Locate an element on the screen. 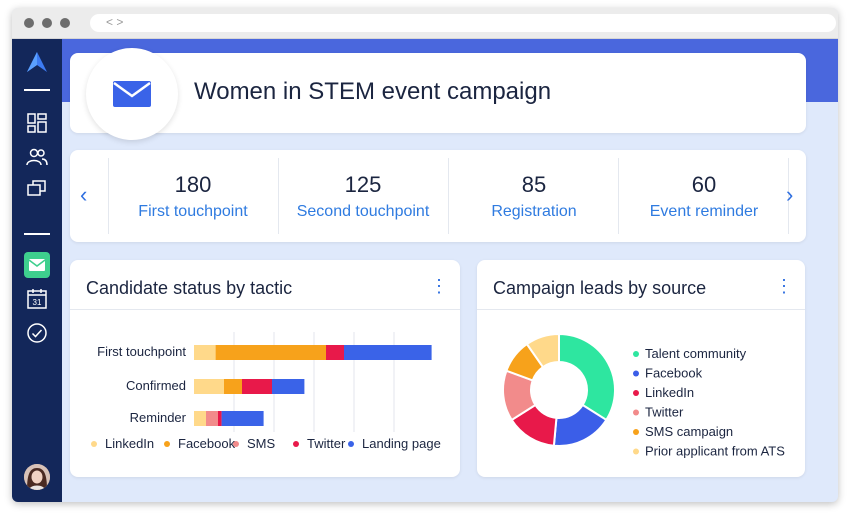  legend-label: SMS campaign is located at coordinates (689, 431).